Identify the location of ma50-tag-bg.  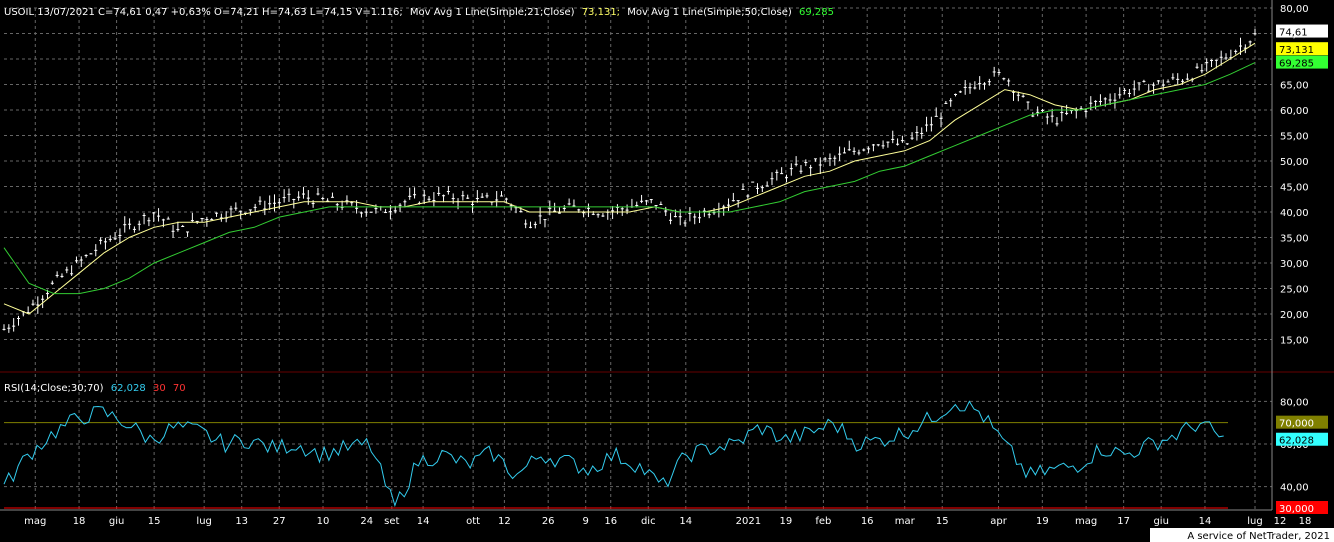
(1302, 62).